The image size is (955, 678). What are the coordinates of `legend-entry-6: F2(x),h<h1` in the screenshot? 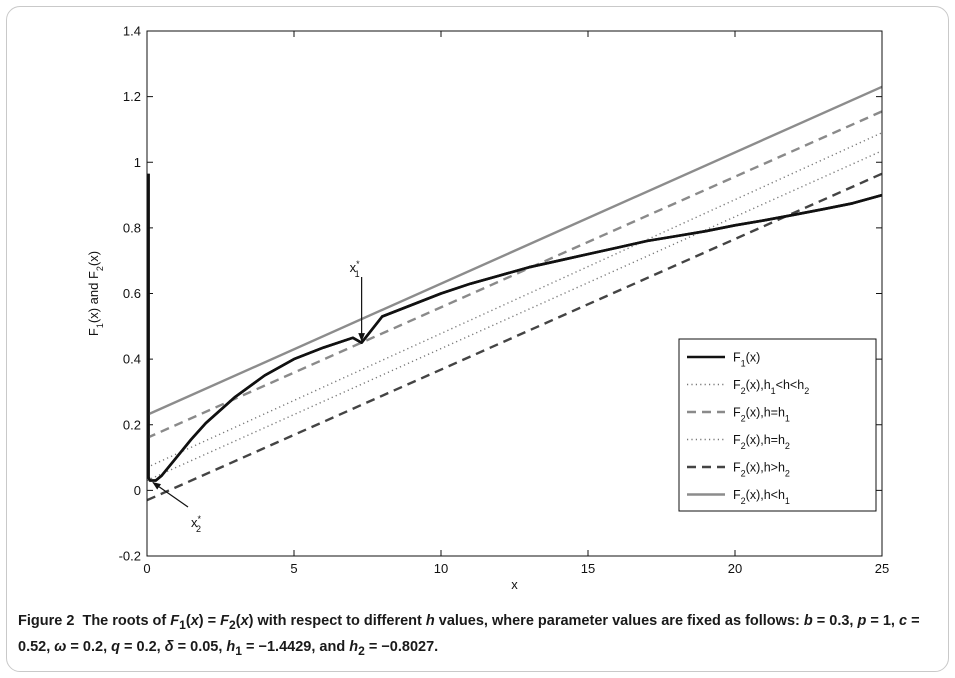 It's located at (761, 497).